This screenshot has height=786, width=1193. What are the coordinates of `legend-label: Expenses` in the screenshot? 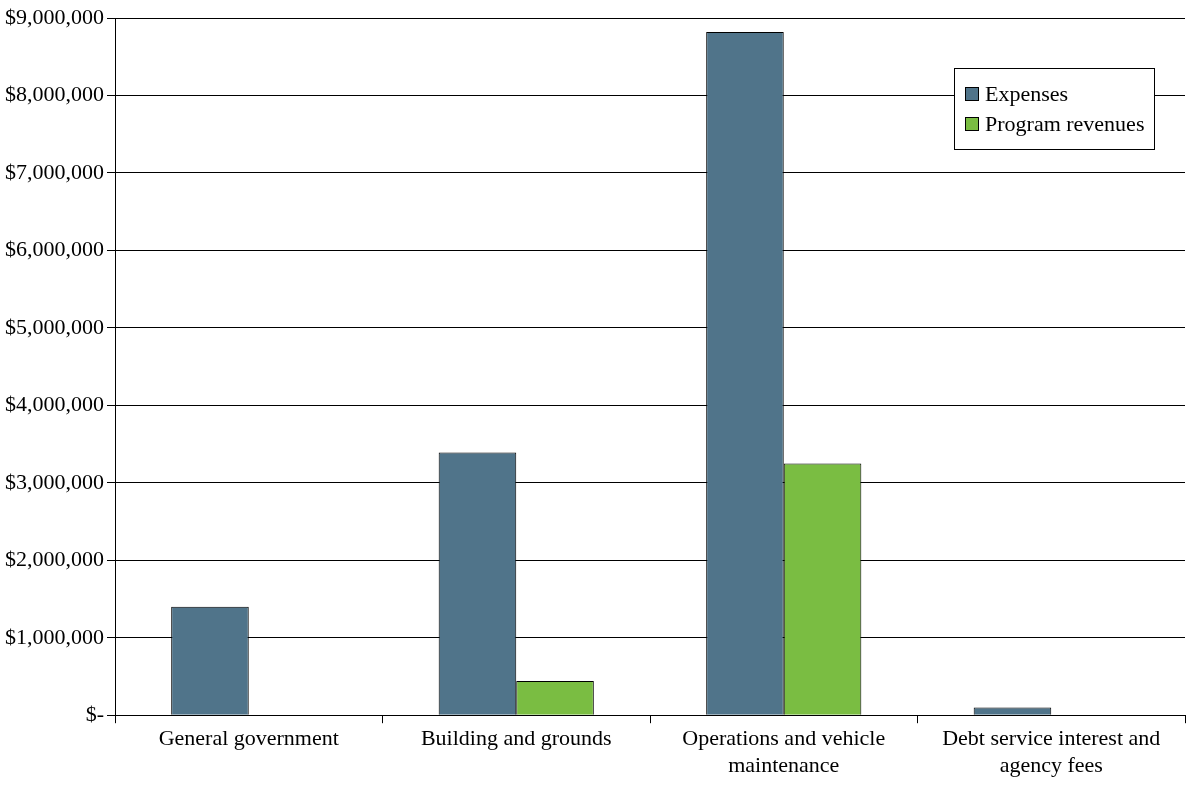 It's located at (1027, 94).